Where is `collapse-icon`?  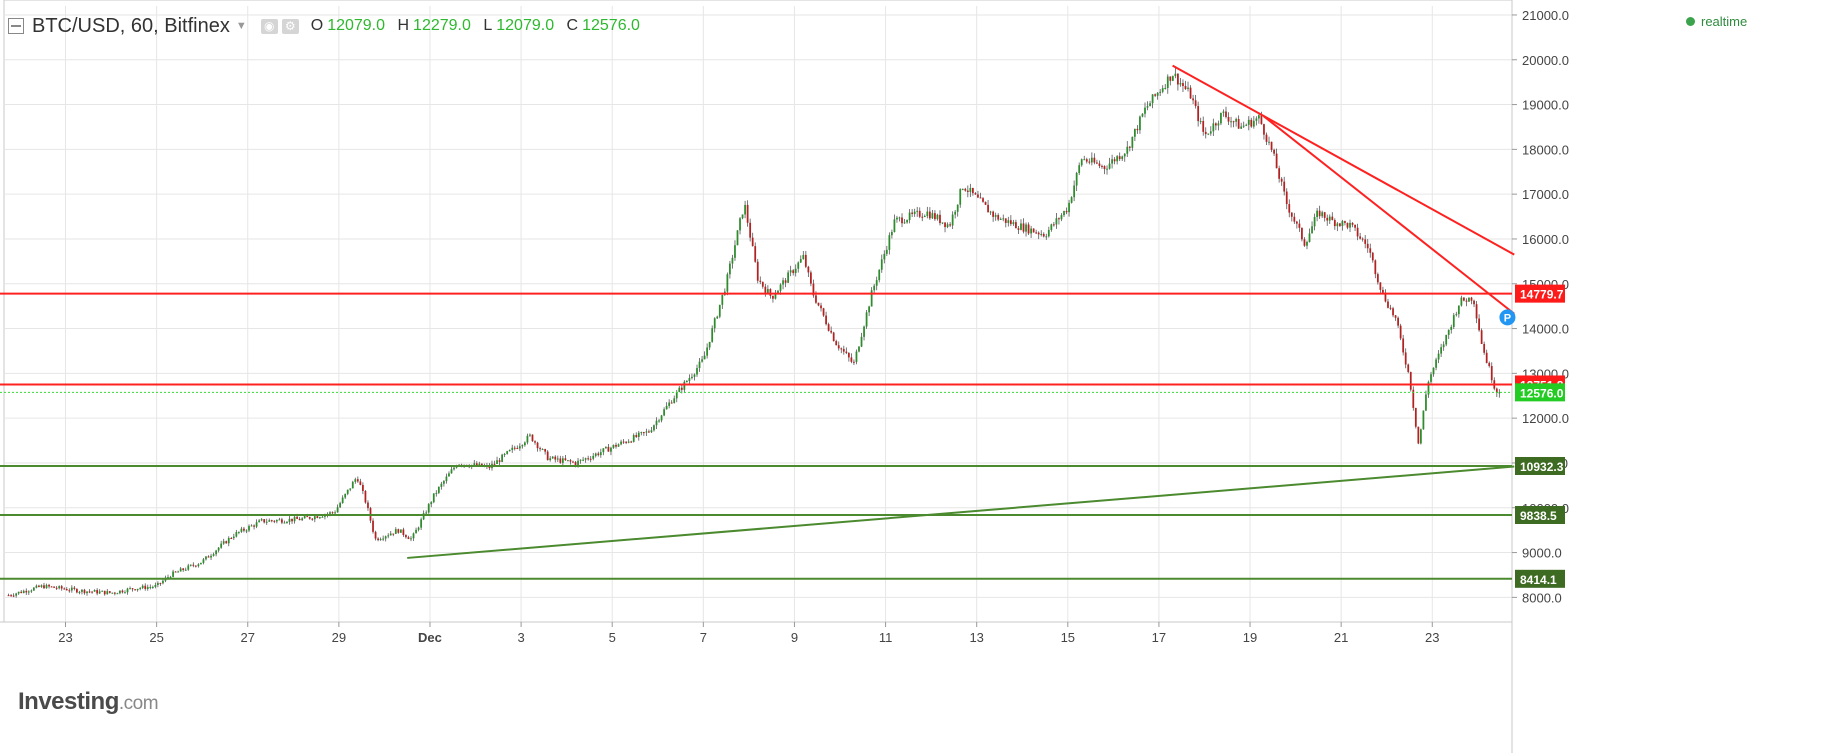
collapse-icon is located at coordinates (16, 26).